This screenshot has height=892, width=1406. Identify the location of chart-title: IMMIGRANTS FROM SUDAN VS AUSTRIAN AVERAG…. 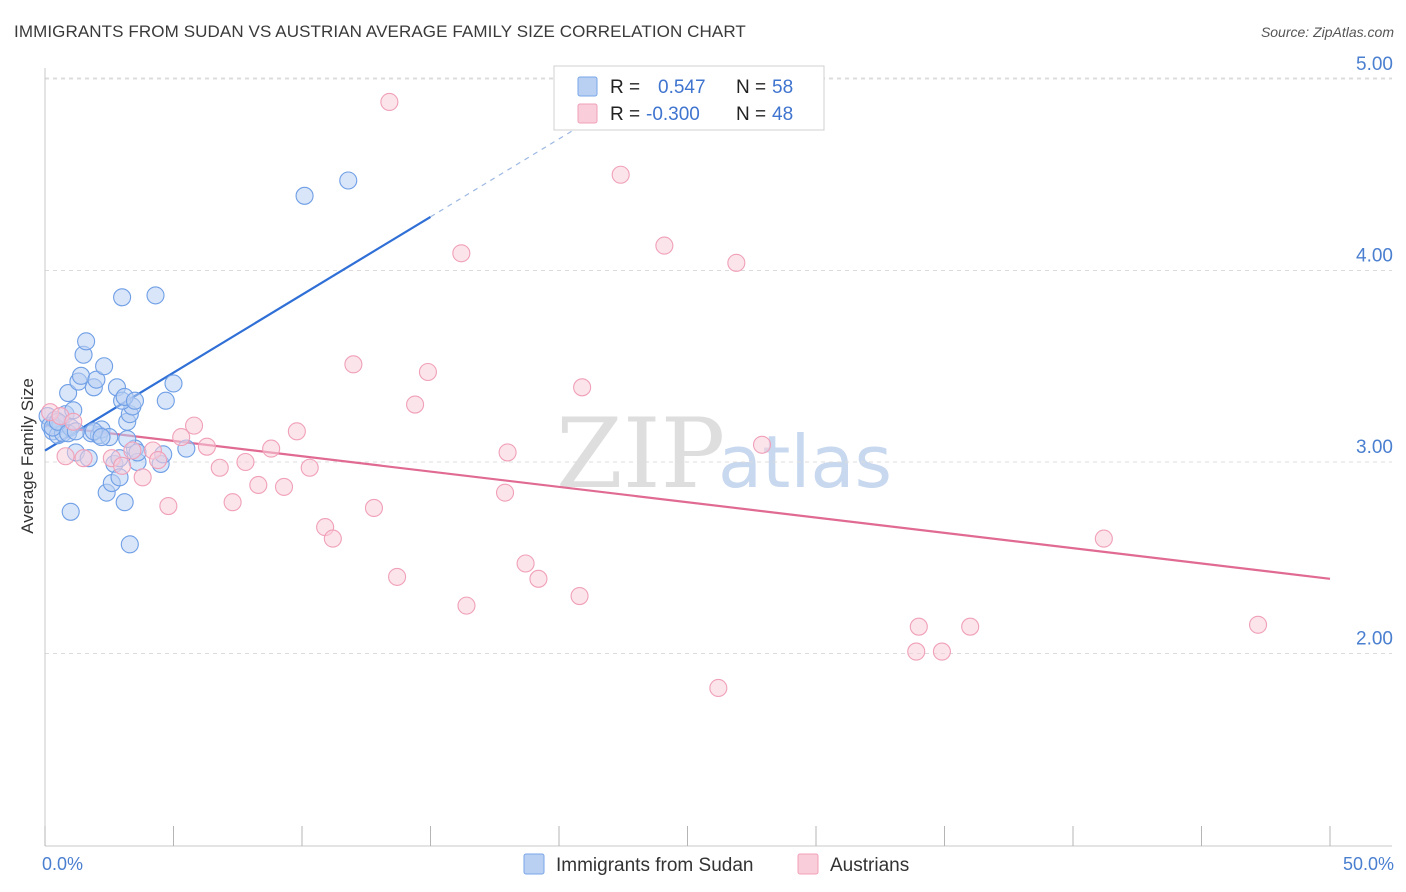
(380, 31).